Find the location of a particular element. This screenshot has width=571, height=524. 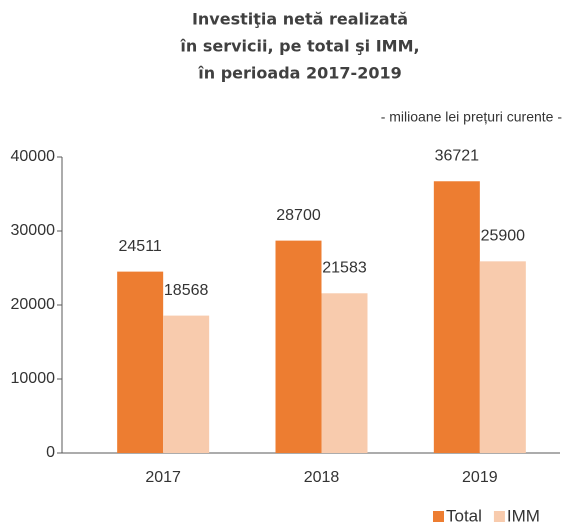

data-label: 28700 is located at coordinates (298, 215).